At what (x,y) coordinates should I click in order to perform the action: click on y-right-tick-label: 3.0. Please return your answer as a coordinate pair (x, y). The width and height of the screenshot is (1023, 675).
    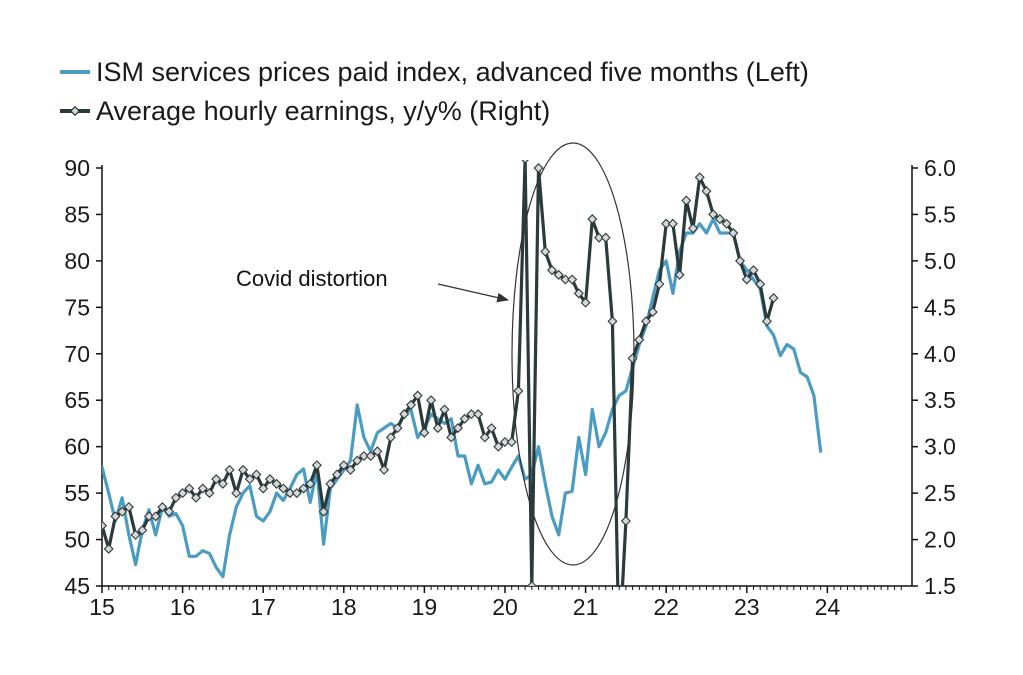
    Looking at the image, I should click on (940, 447).